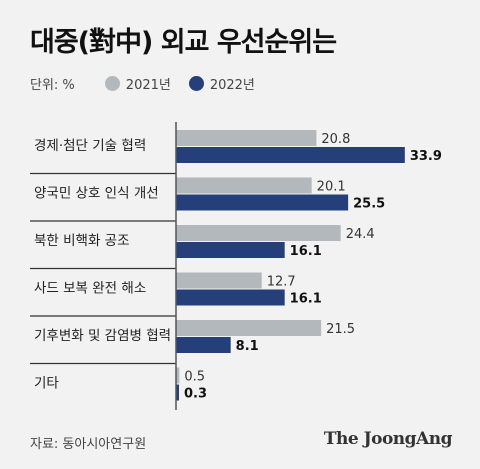 This screenshot has width=480, height=469. I want to click on category-label: 북한 비핵화 공조, so click(82, 241).